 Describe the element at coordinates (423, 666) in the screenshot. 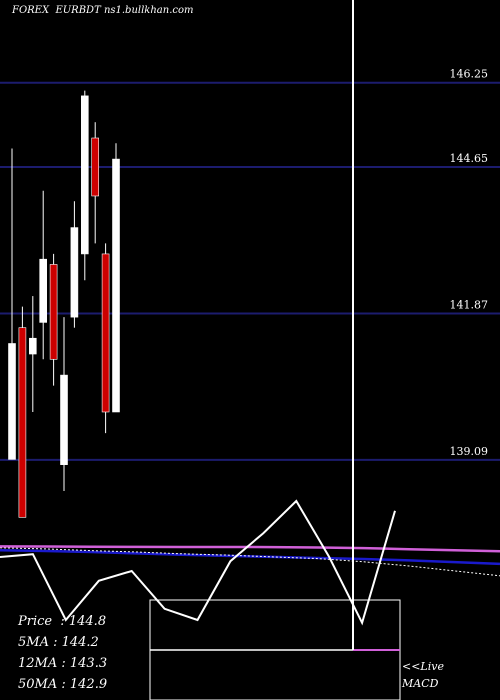

I see `live-label: <<Live` at that location.